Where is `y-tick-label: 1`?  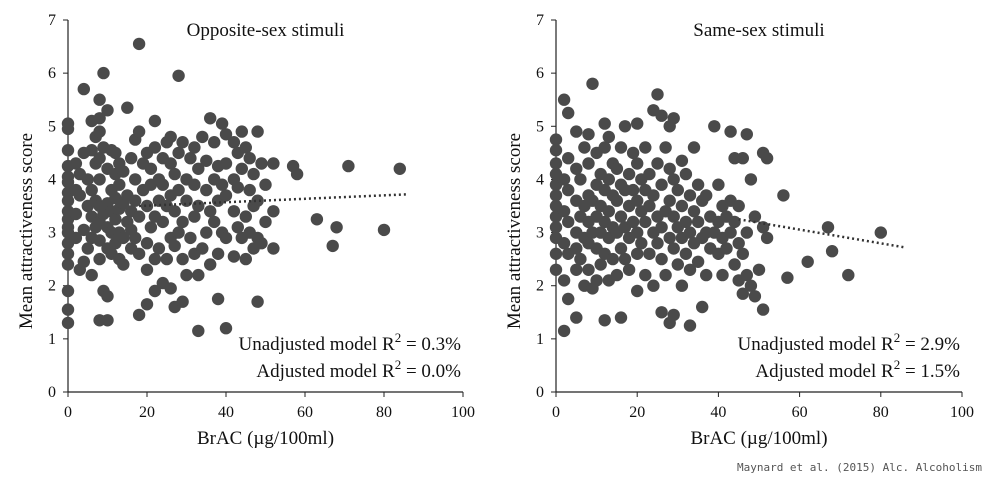 y-tick-label: 1 is located at coordinates (540, 339).